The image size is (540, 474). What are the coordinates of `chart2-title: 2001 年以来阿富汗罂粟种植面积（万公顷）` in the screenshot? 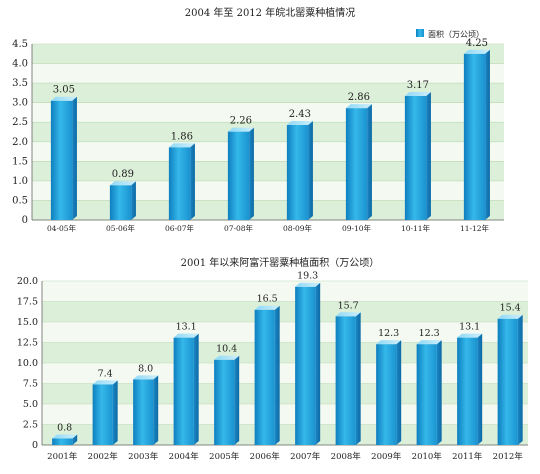 It's located at (280, 262).